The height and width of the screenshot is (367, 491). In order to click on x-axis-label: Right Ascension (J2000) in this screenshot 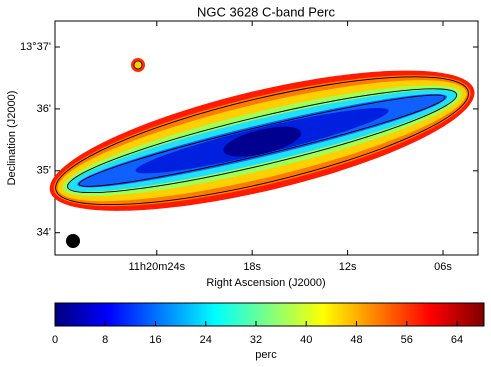, I will do `click(265, 283)`.